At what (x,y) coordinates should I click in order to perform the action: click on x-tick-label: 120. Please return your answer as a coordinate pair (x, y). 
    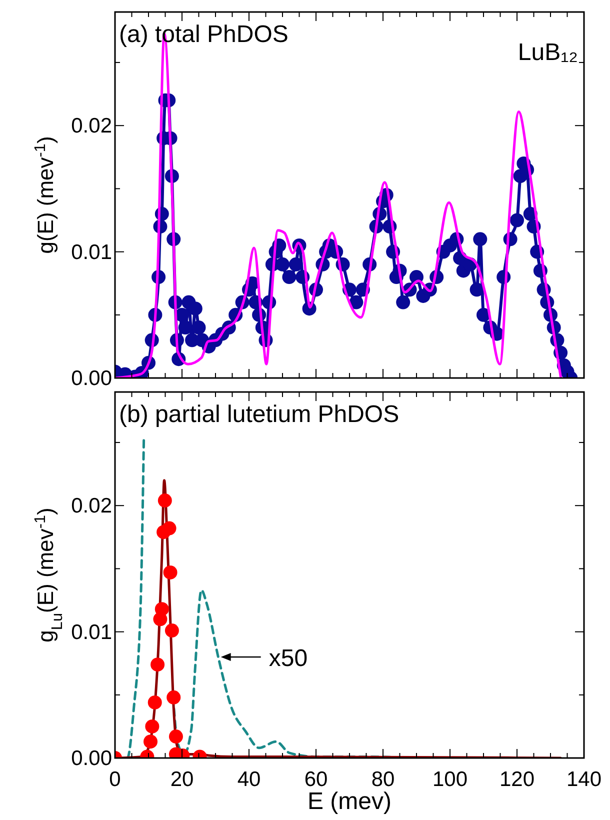
    Looking at the image, I should click on (517, 779).